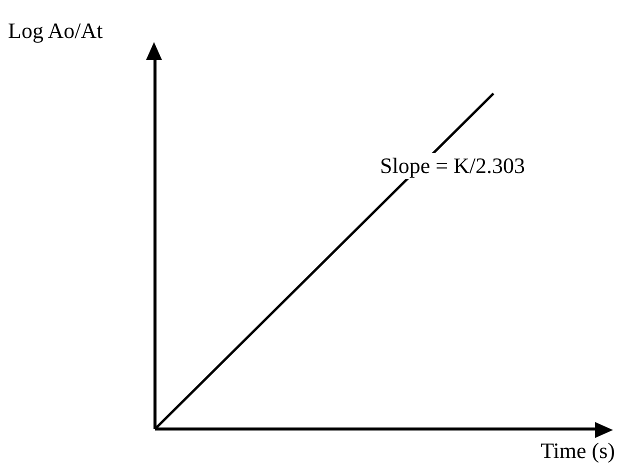  What do you see at coordinates (453, 166) in the screenshot?
I see `annotation: Slope = K/2.303` at bounding box center [453, 166].